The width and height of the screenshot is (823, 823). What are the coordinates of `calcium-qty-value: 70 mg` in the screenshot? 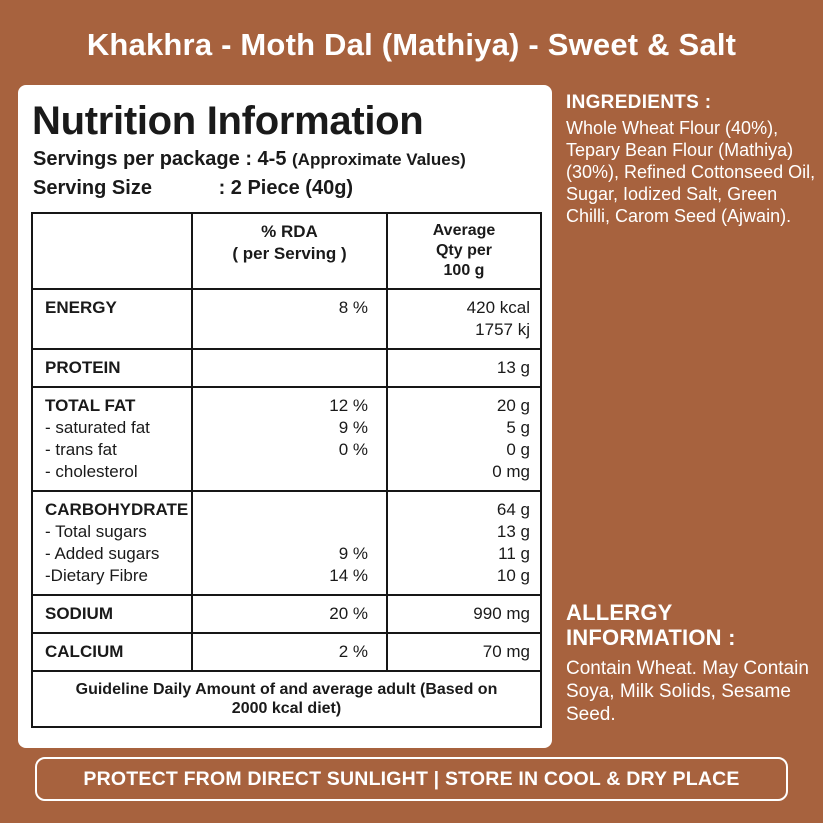 It's located at (506, 651).